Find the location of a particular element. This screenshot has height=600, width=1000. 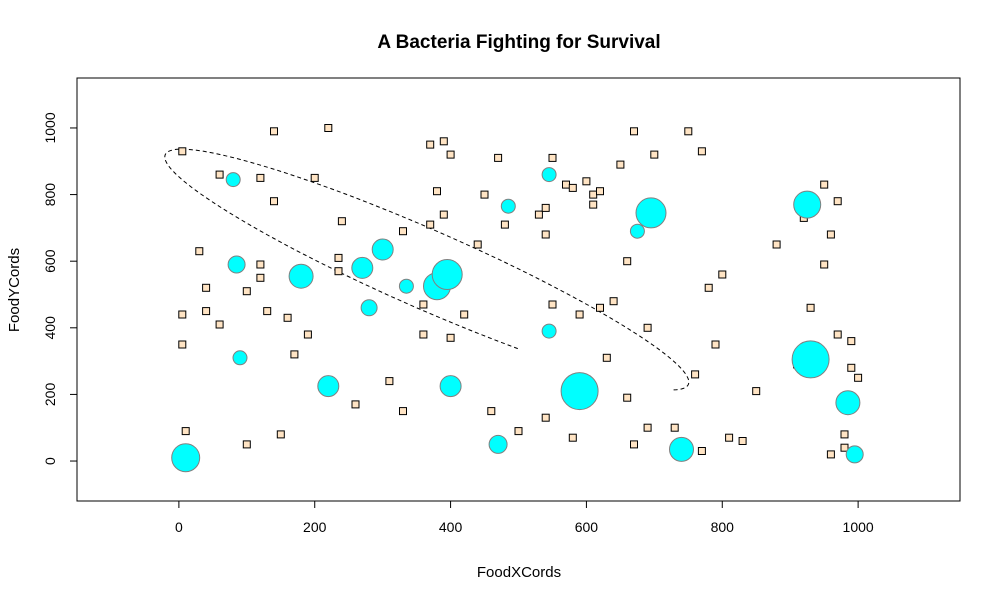

y-tick-label: 200 is located at coordinates (50, 395).